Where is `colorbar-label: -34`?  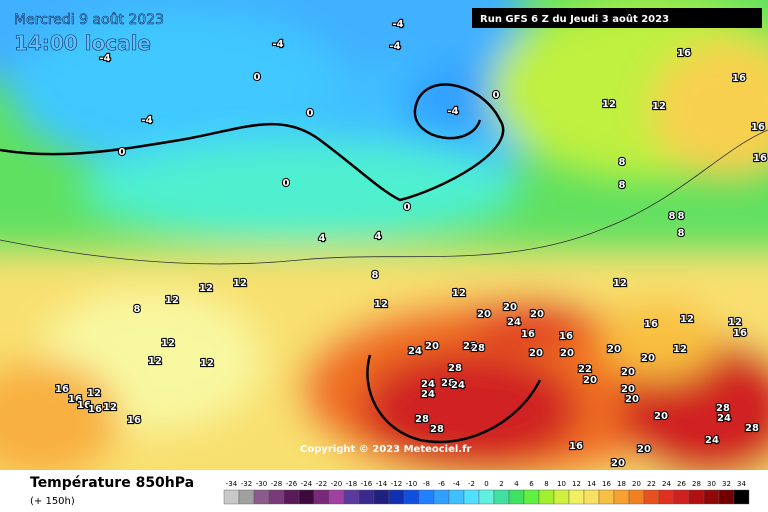
colorbar-label: -34 is located at coordinates (232, 484).